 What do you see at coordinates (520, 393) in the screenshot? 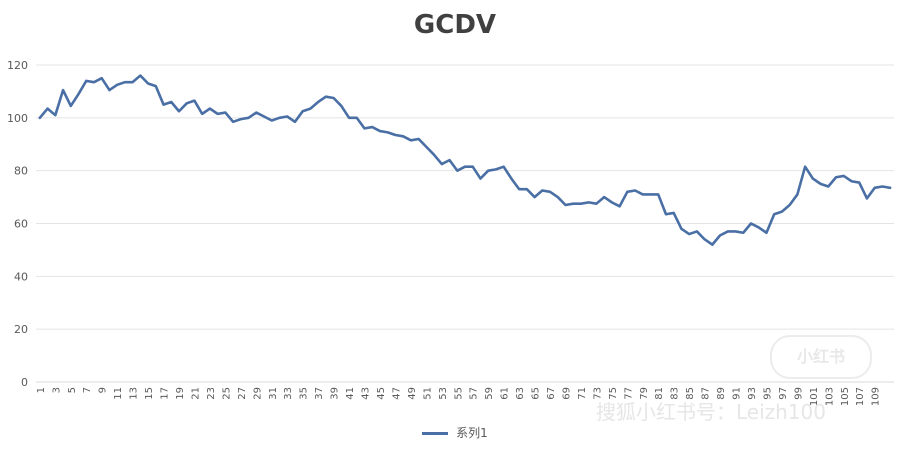
I see `x-tick-label: 63` at bounding box center [520, 393].